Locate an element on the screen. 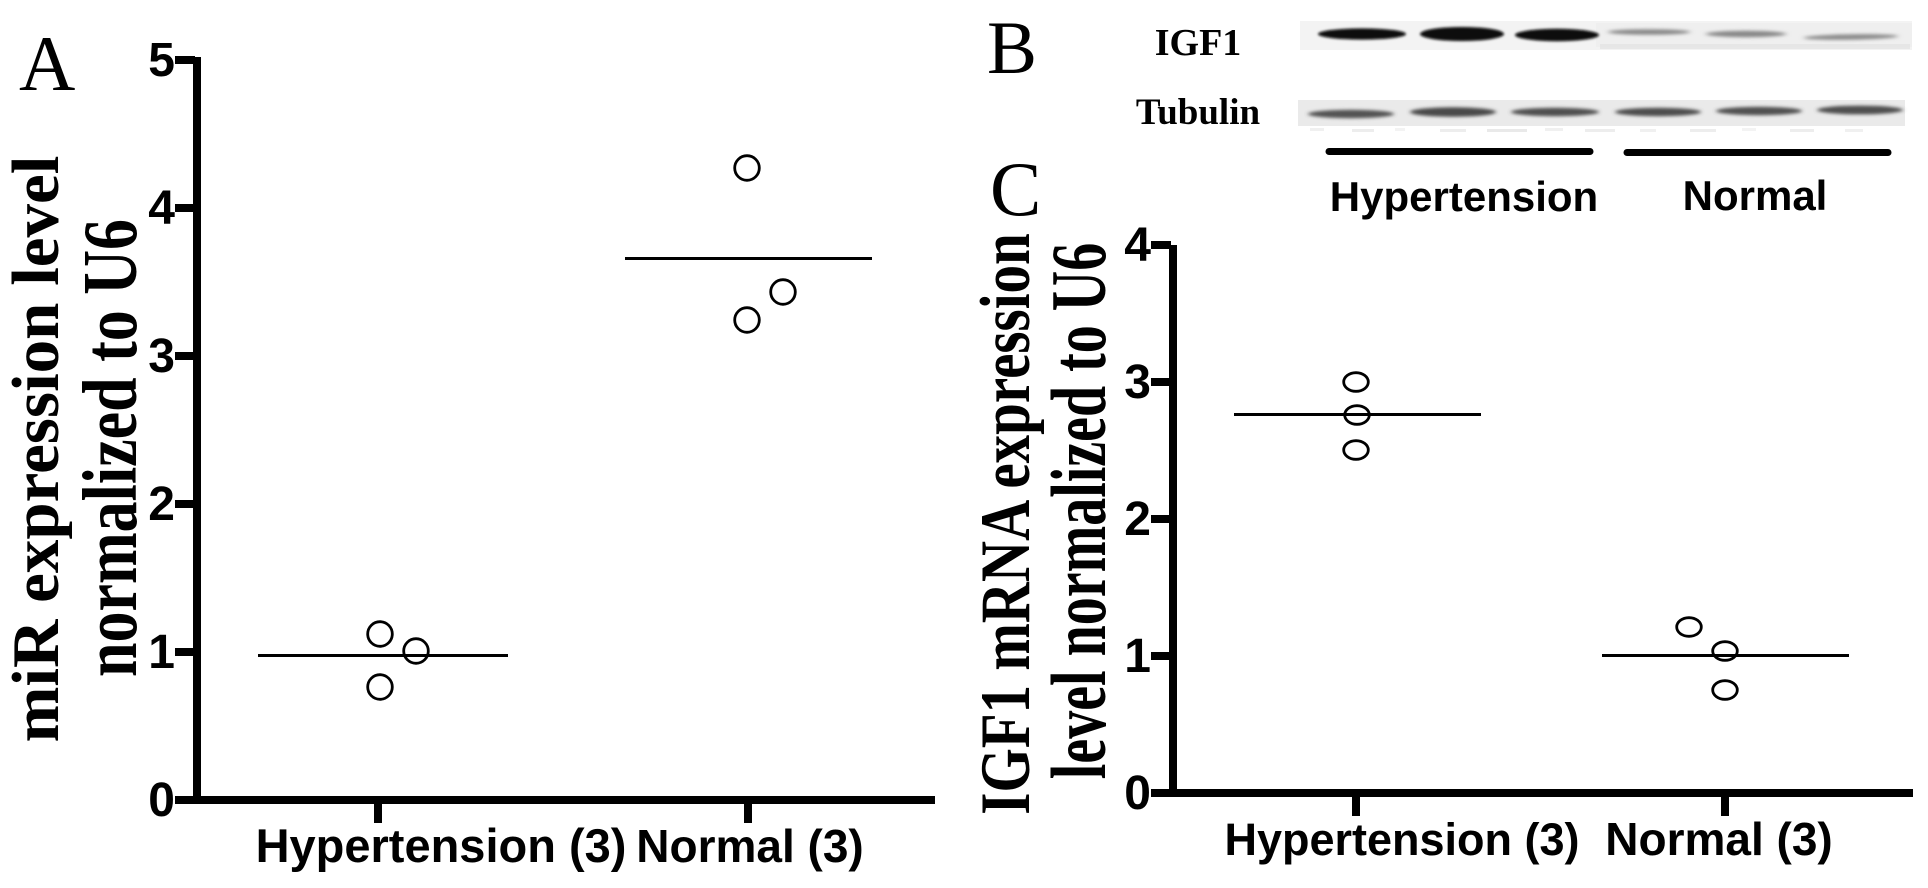  svg-text: normalized to U6 is located at coordinates (111, 448).